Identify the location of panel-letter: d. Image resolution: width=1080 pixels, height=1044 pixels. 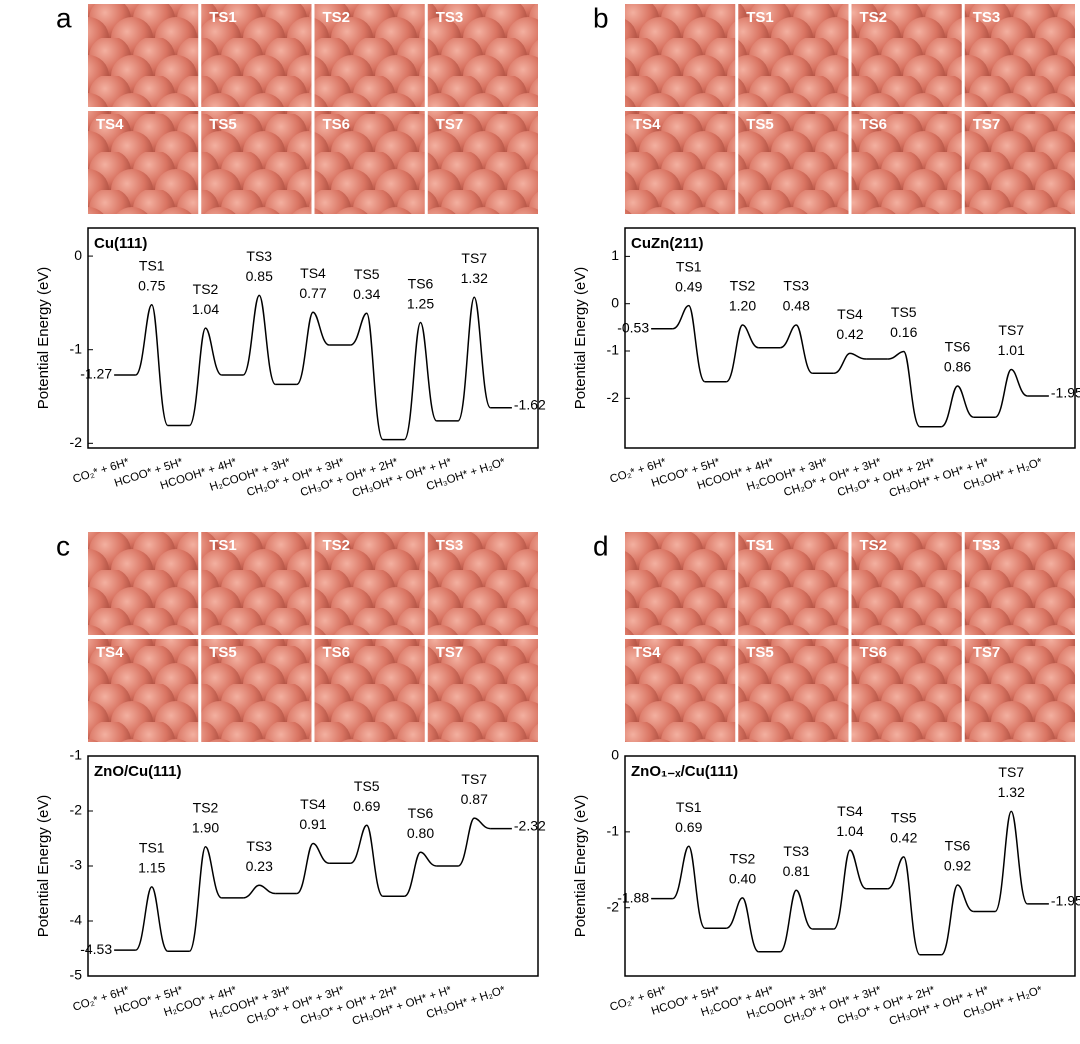
(601, 545).